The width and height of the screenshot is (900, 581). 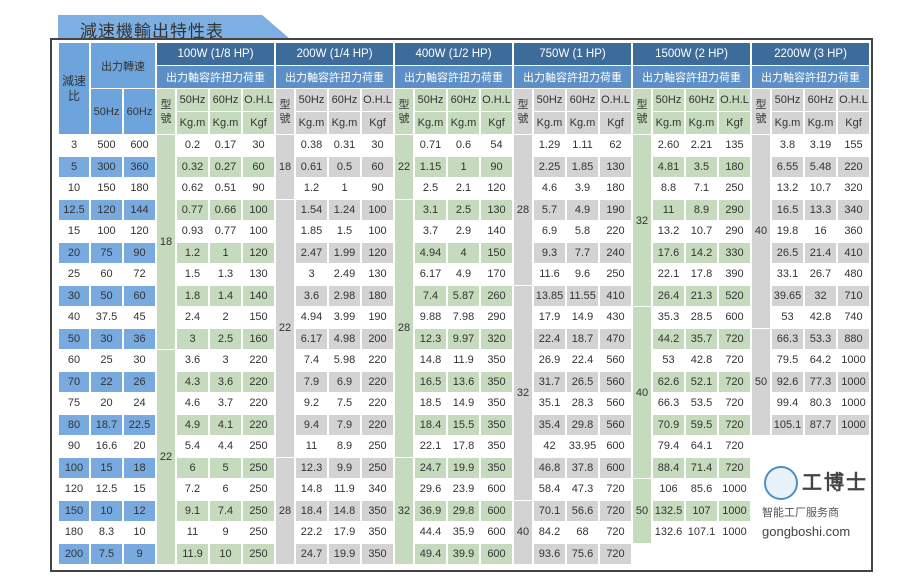 I want to click on torque-50hz-cell: 7.9, so click(x=311, y=381).